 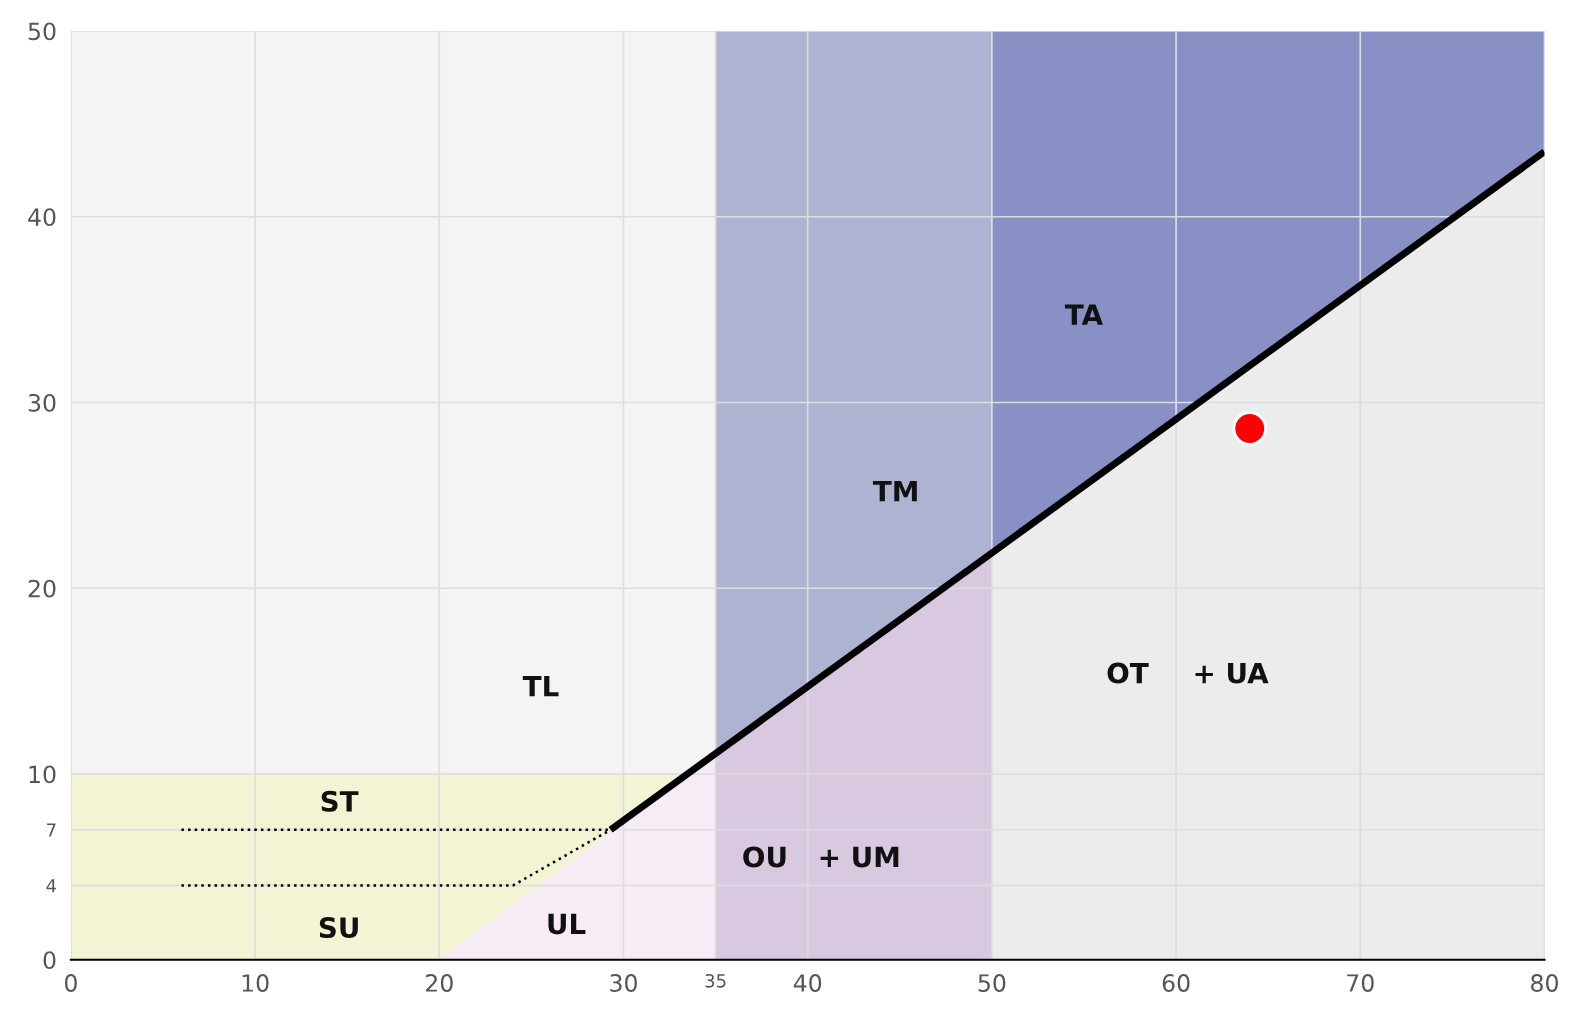 I want to click on y-tick-label: 4, so click(x=51, y=886).